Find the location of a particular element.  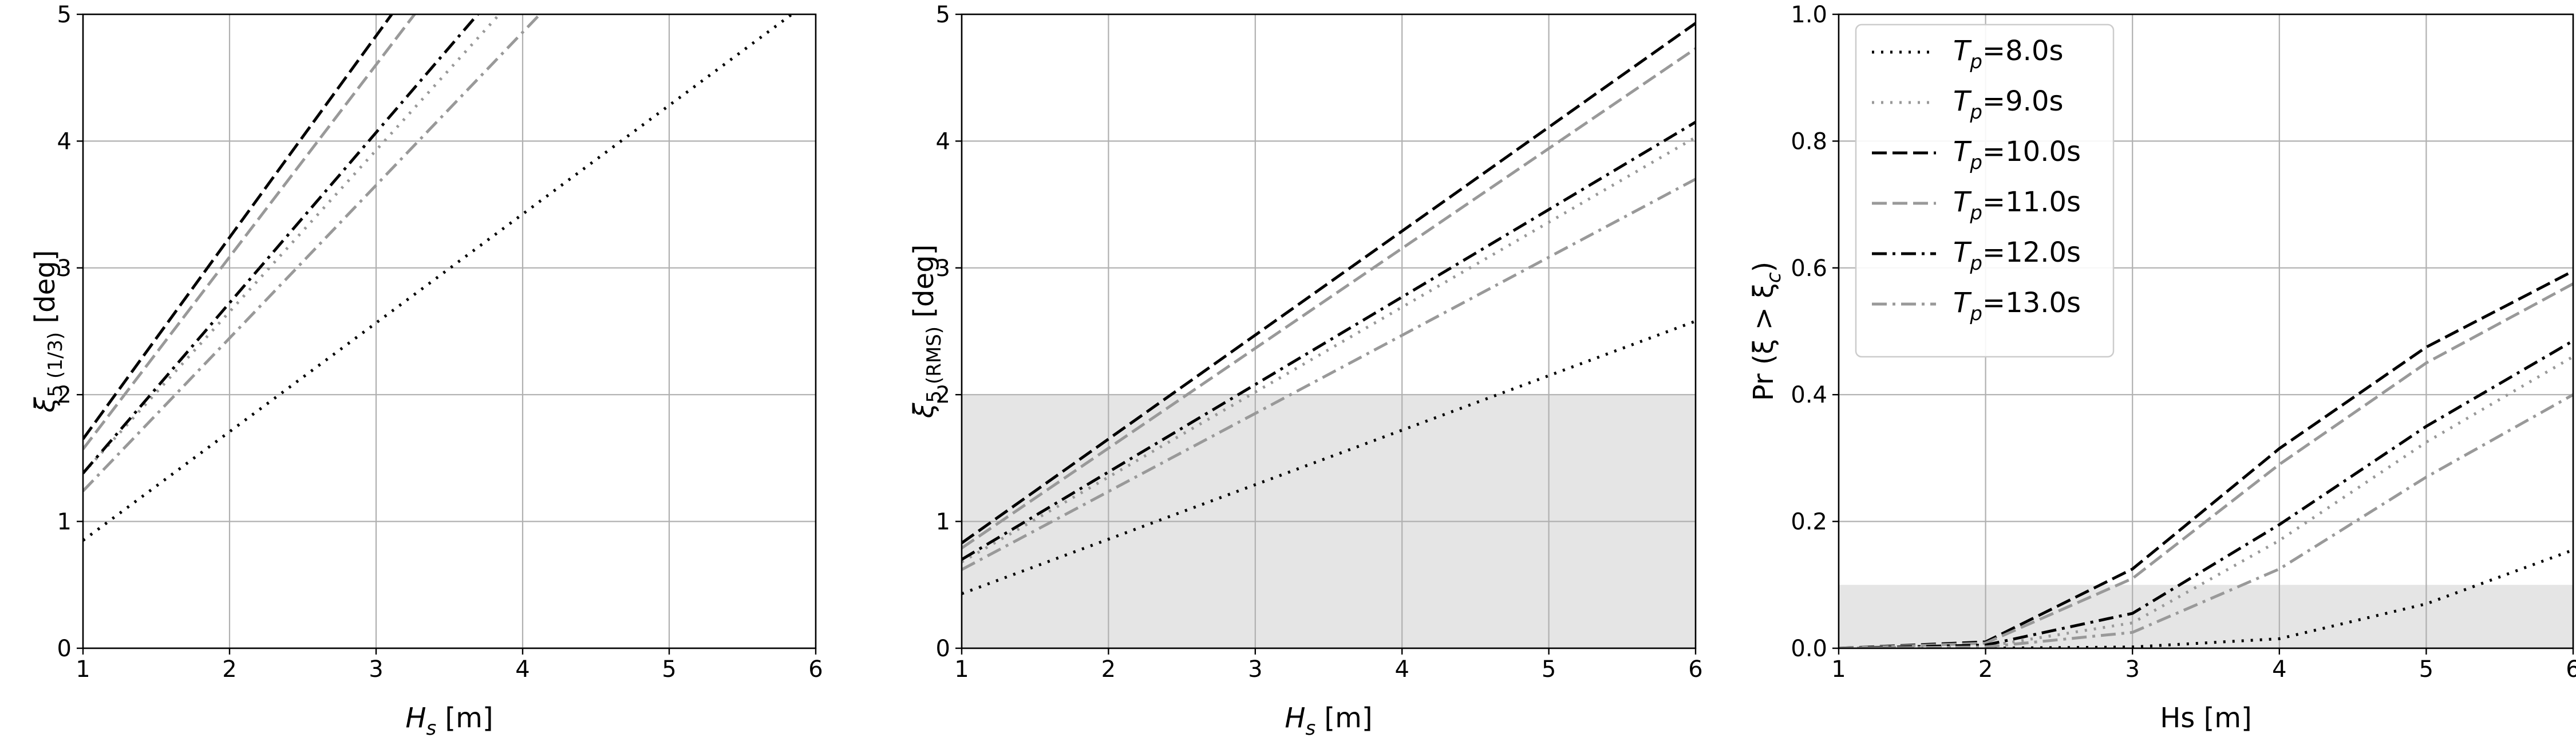

series-group is located at coordinates (2206, 459).